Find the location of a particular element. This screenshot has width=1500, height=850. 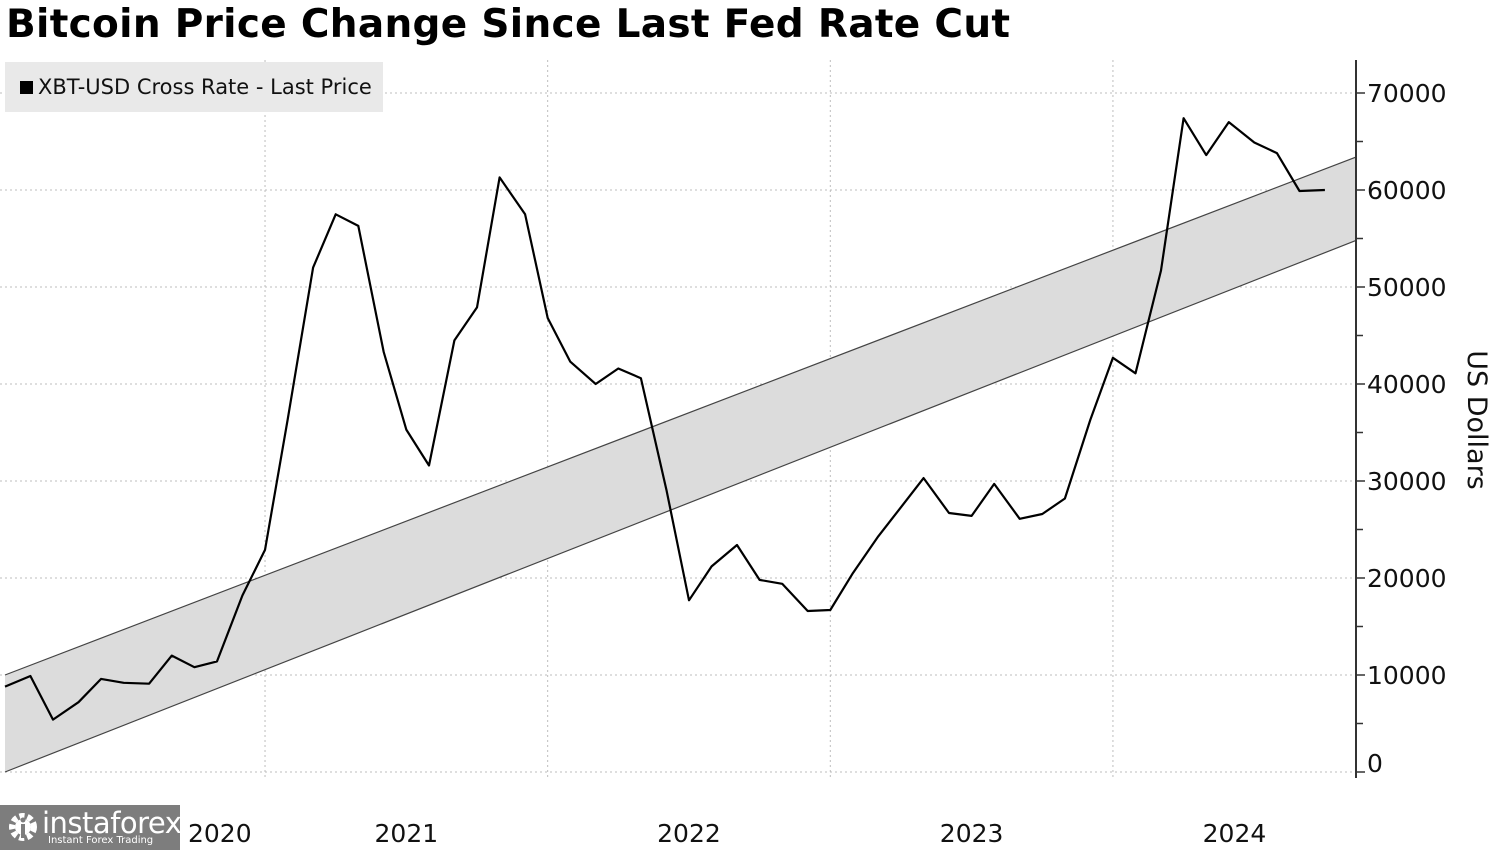

legend-swatch is located at coordinates (26, 87).